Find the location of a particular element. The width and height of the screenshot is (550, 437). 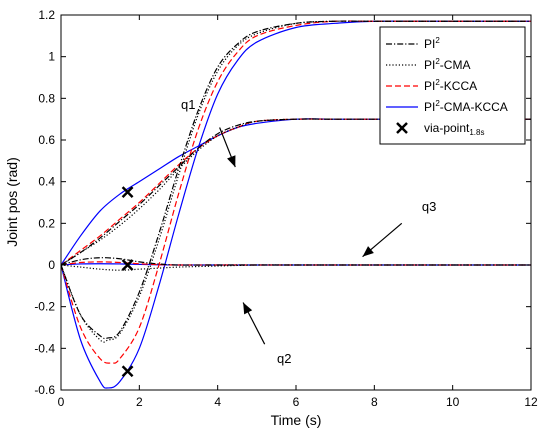

legend-entry: PI2-CMA is located at coordinates (428, 64).